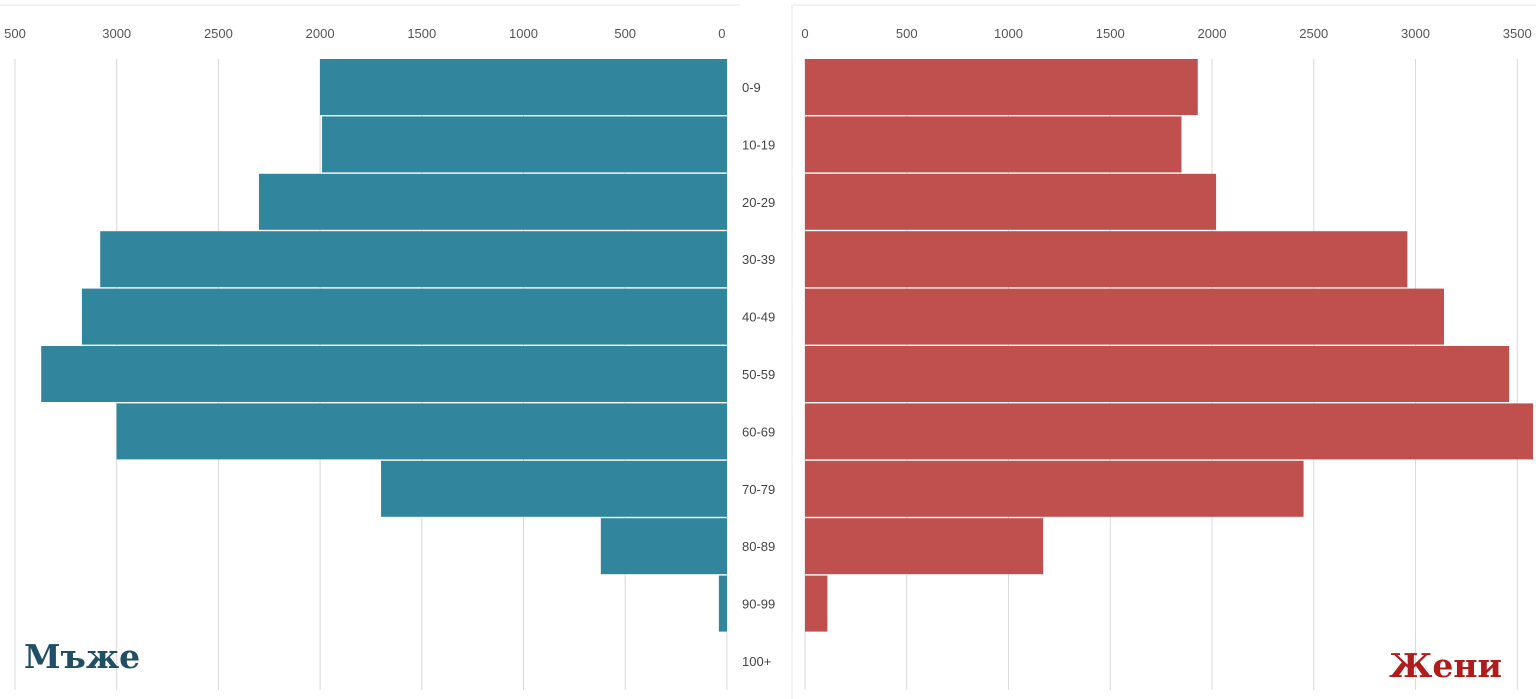 This screenshot has height=699, width=1536. Describe the element at coordinates (751, 87) in the screenshot. I see `age-group-label: 0-9` at that location.